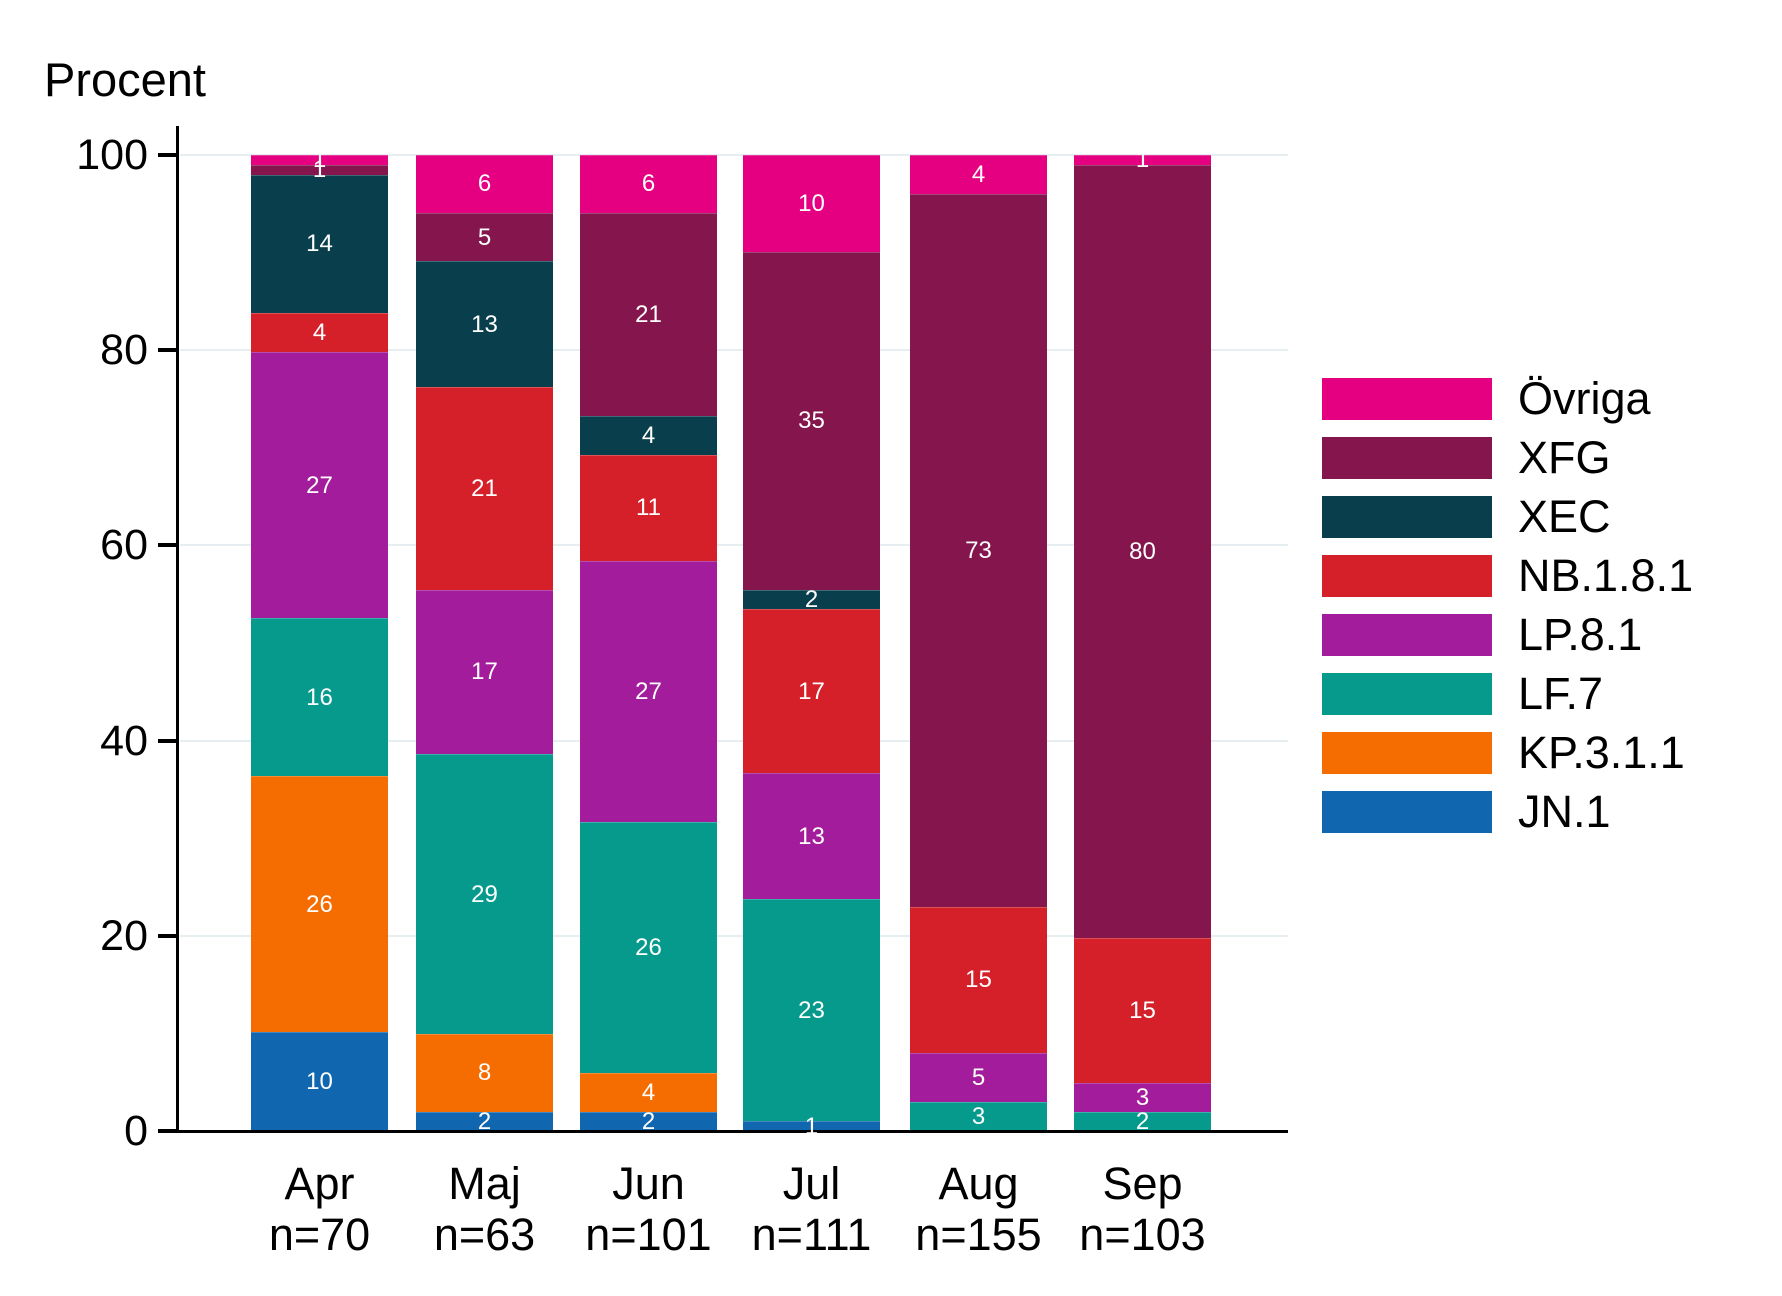 This screenshot has height=1296, width=1782. Describe the element at coordinates (484, 1234) in the screenshot. I see `x-axis-label-n: n=63` at that location.